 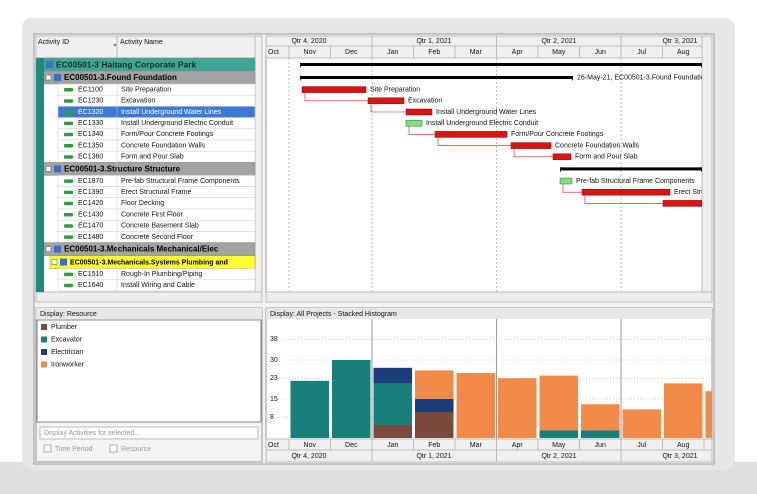 I want to click on activity-name: Concrete Foundation Walls, so click(x=163, y=145).